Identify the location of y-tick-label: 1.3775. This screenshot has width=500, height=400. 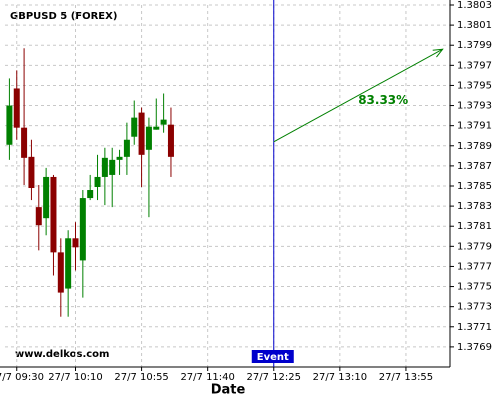
(474, 287).